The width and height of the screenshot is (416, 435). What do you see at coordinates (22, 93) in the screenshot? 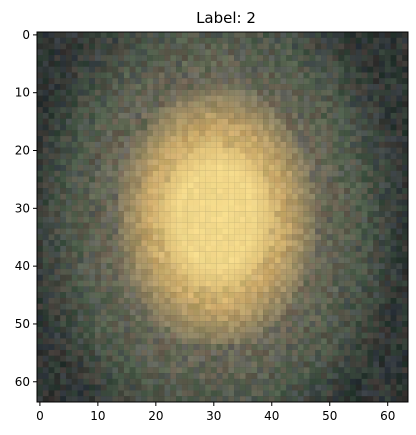
I see `y-tick-label: 10` at bounding box center [22, 93].